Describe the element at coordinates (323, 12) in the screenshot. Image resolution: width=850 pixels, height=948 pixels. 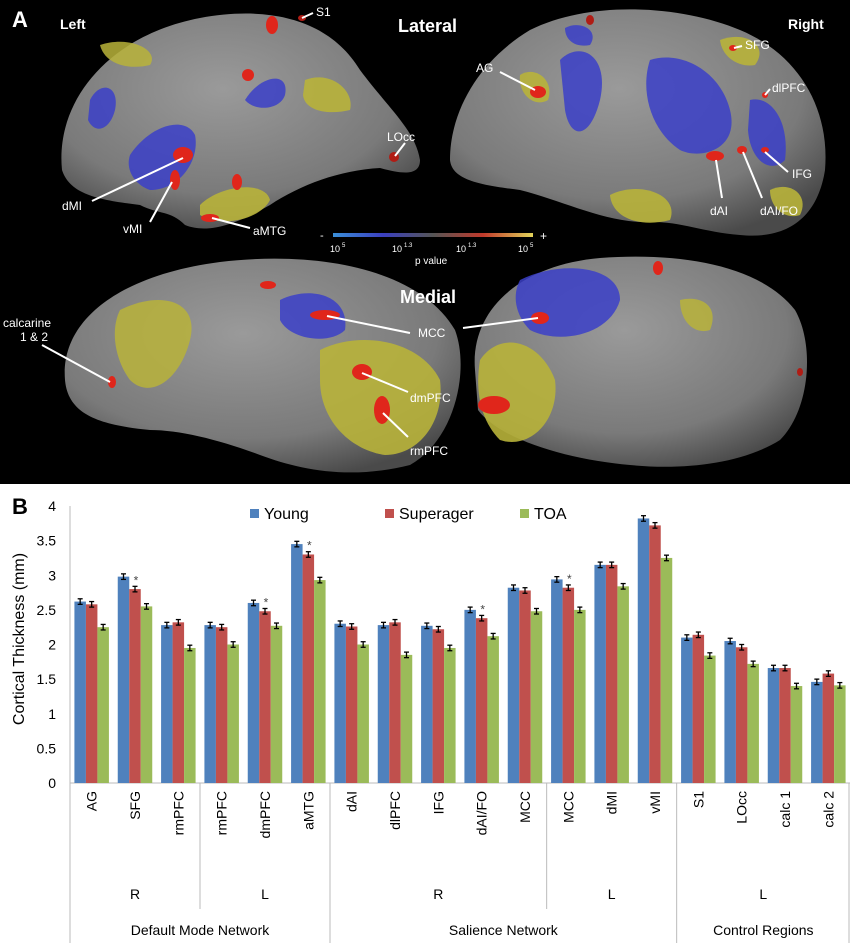
I see `label-s1: S1` at that location.